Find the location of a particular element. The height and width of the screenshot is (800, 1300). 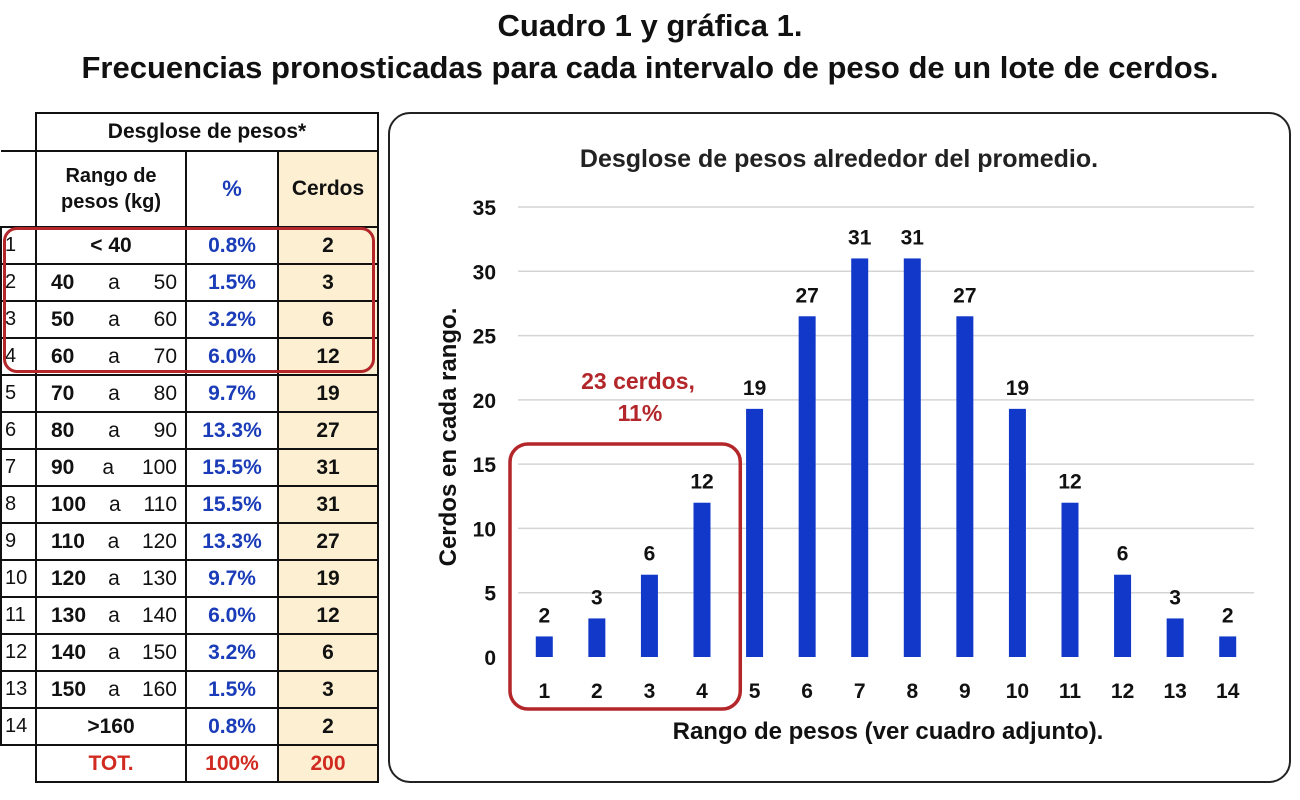

bar-data-label: 19 is located at coordinates (1017, 388).